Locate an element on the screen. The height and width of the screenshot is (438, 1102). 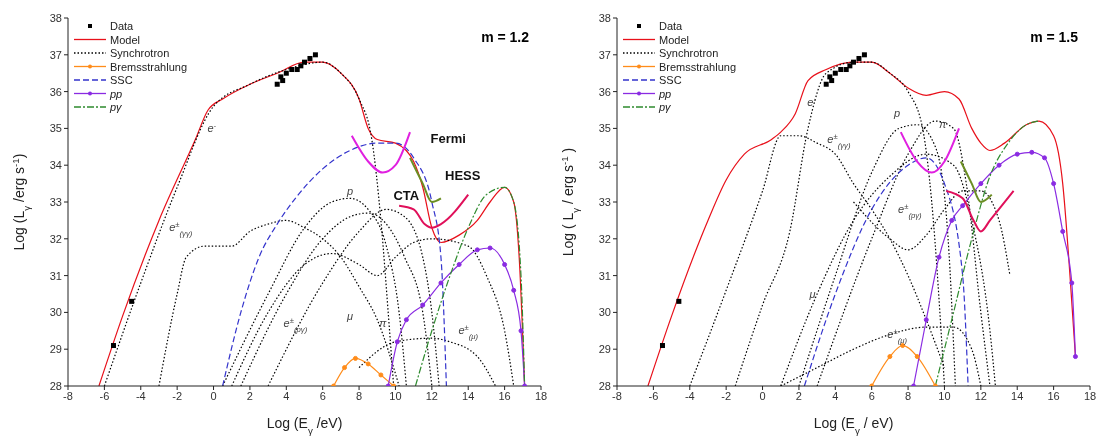
annotation: HESS is located at coordinates (463, 175).